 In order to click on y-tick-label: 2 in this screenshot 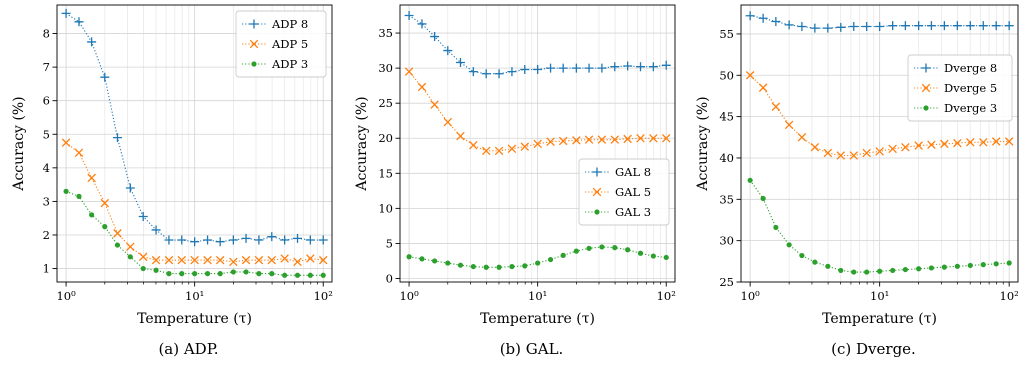, I will do `click(46, 235)`.